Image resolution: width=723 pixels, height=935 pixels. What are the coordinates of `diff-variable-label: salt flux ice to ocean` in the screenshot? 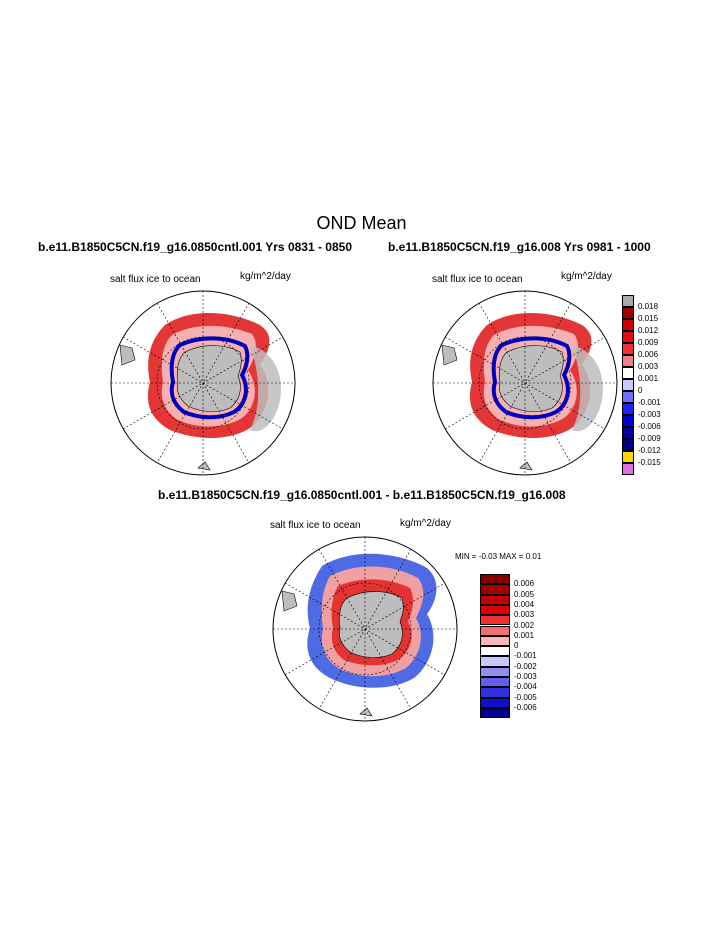 It's located at (315, 525).